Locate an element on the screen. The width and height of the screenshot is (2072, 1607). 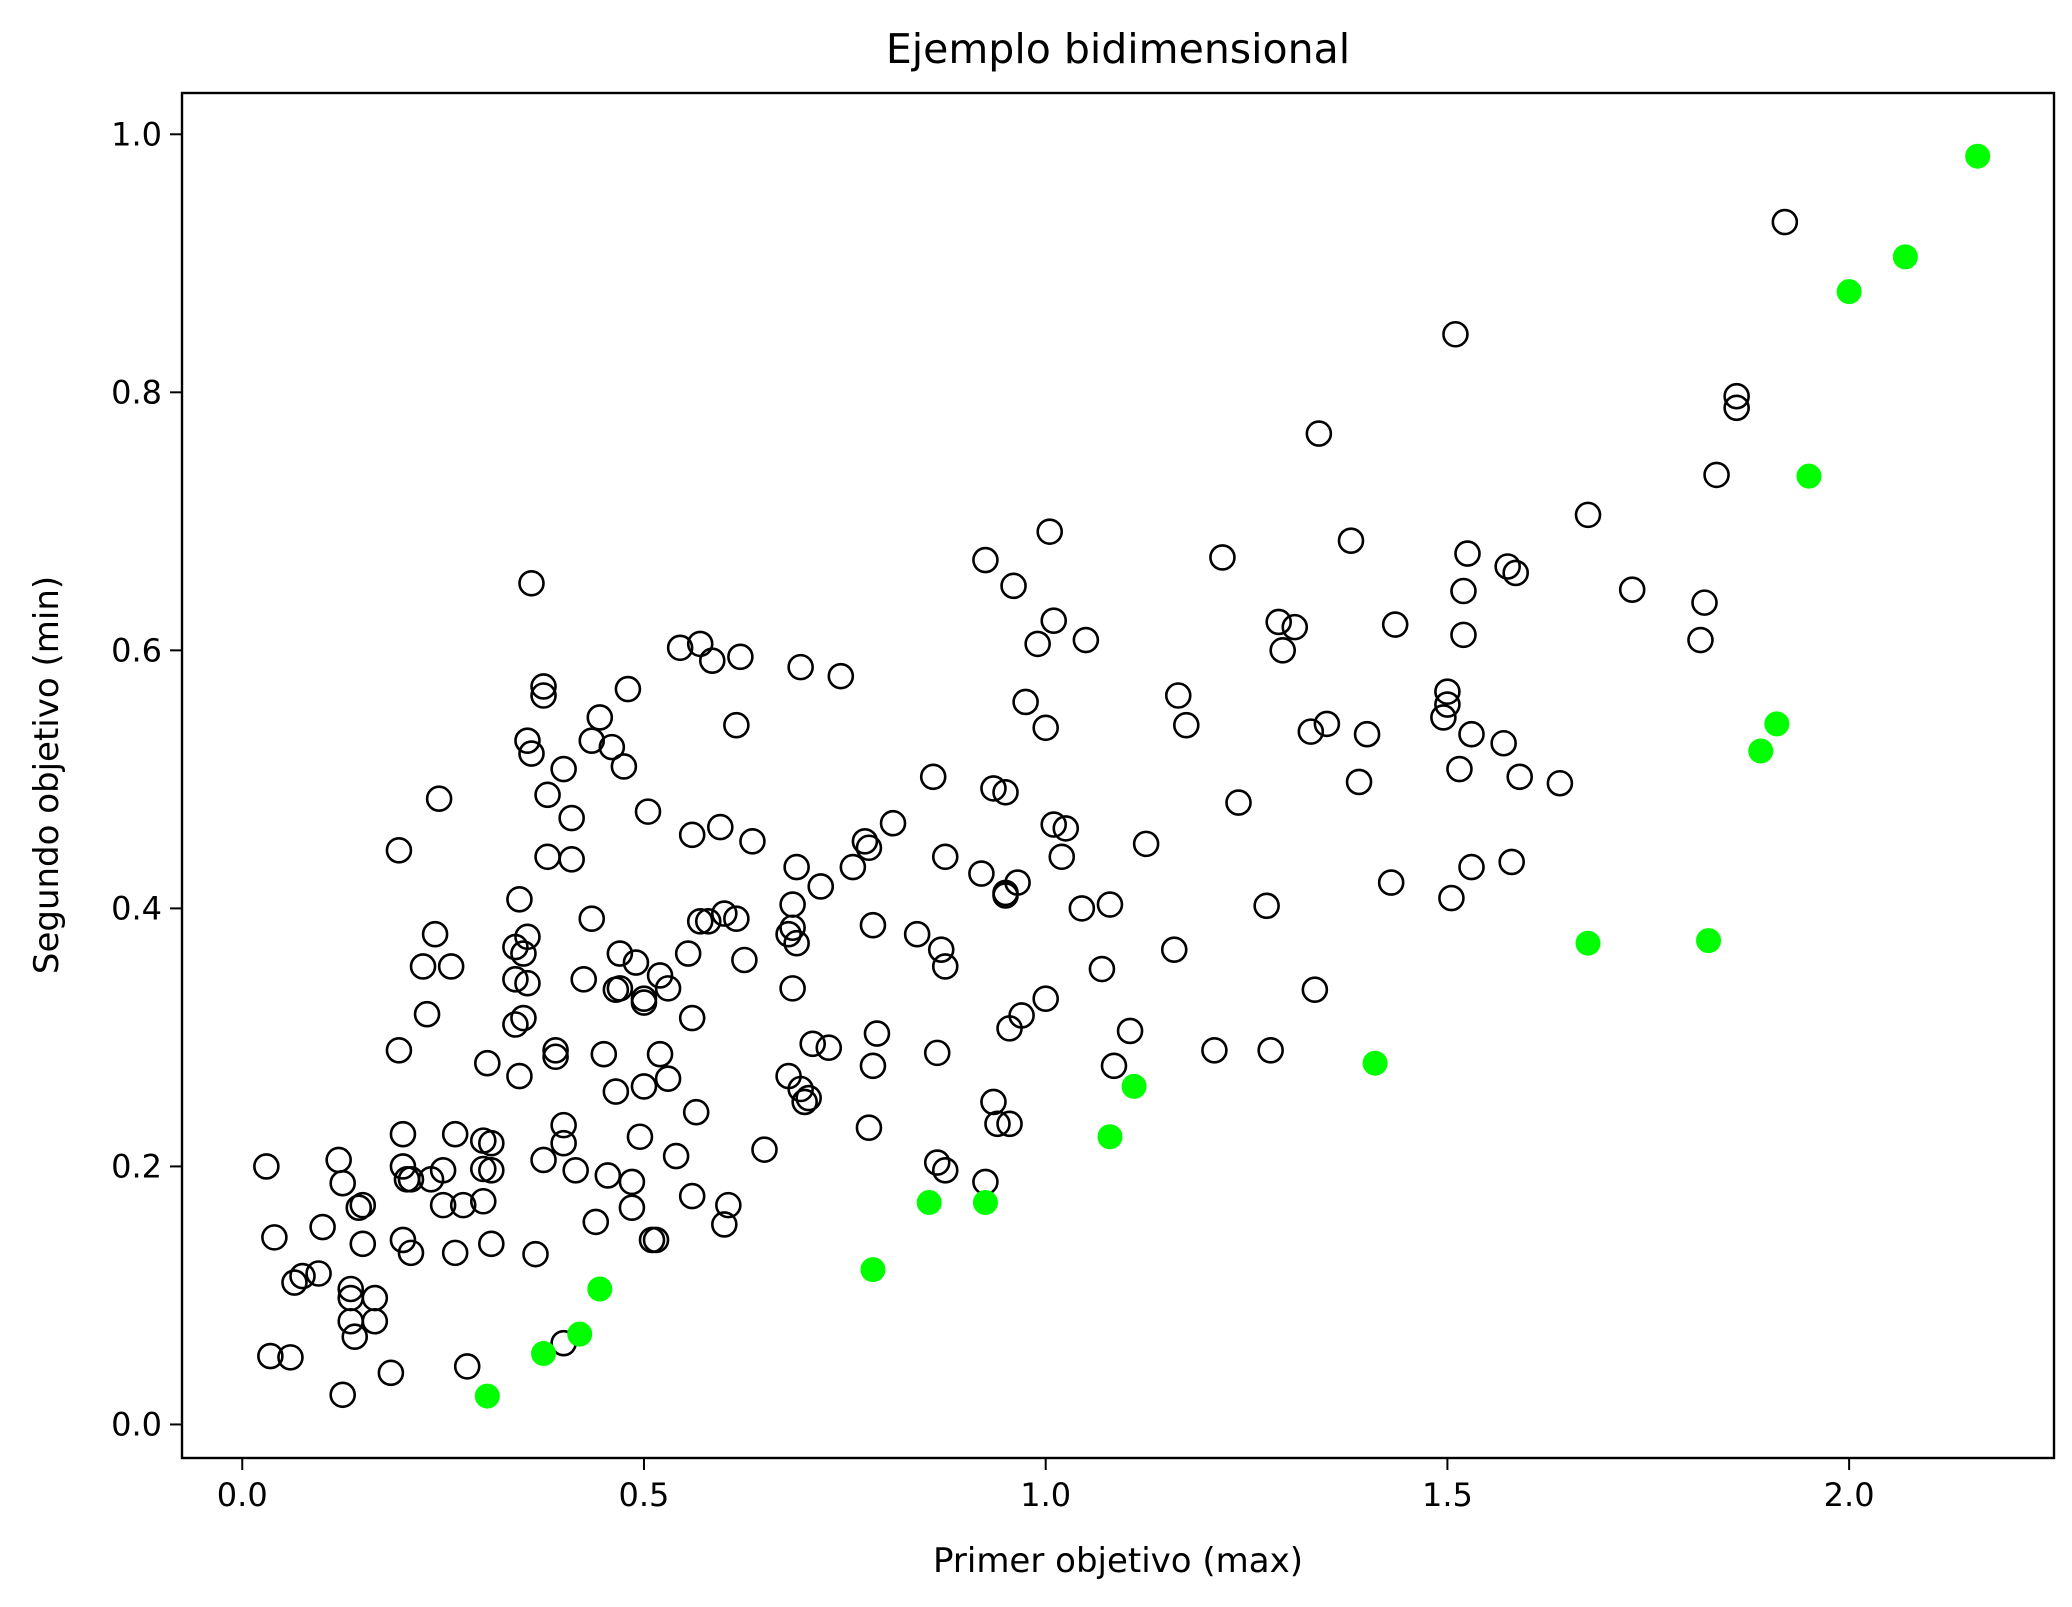
x-tick-label: 2.0 is located at coordinates (1849, 1495).